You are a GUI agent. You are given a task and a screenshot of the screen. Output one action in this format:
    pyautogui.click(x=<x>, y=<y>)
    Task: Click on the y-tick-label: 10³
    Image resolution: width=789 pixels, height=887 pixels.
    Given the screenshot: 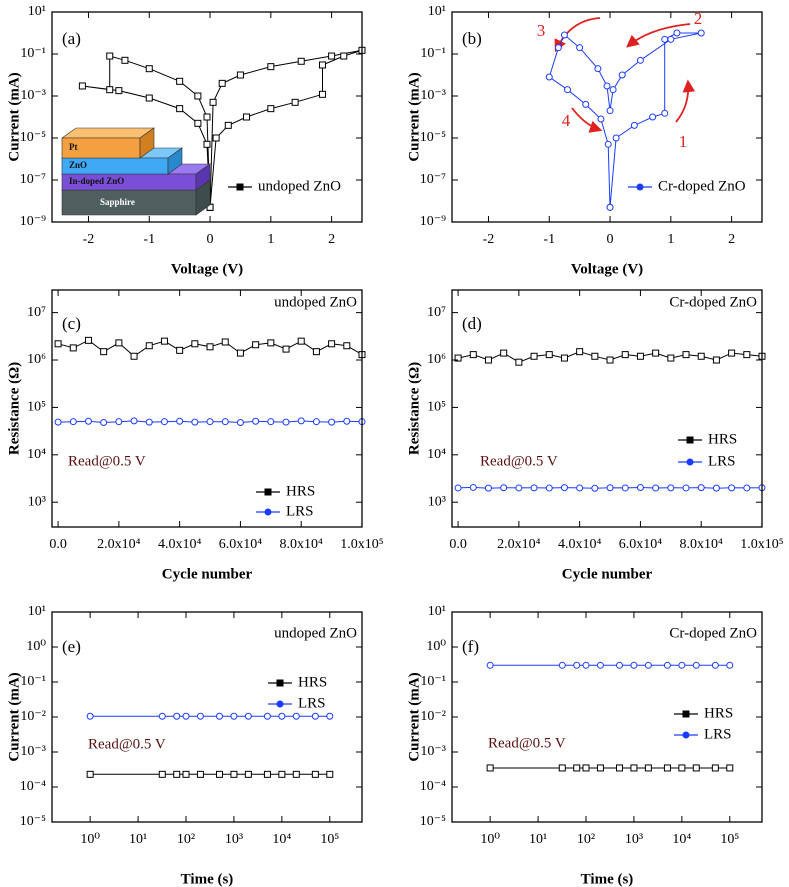 What is the action you would take?
    pyautogui.click(x=37, y=501)
    